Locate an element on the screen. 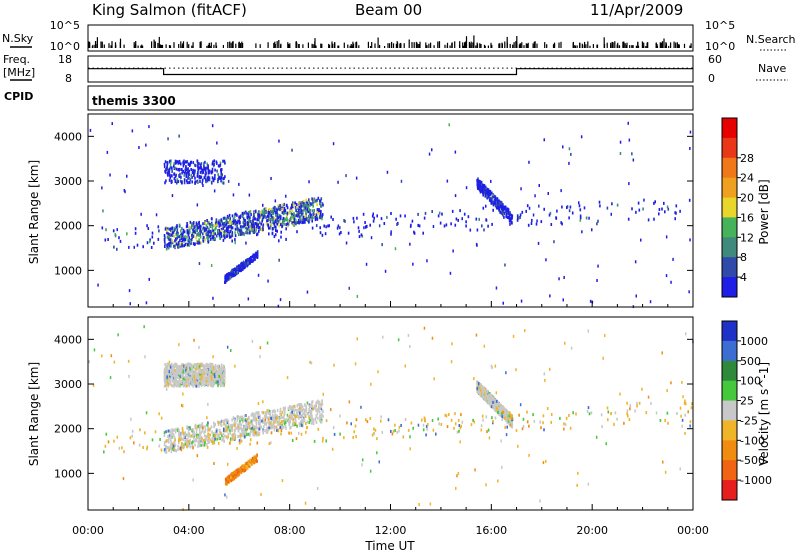  colorbar-cell is located at coordinates (729, 148).